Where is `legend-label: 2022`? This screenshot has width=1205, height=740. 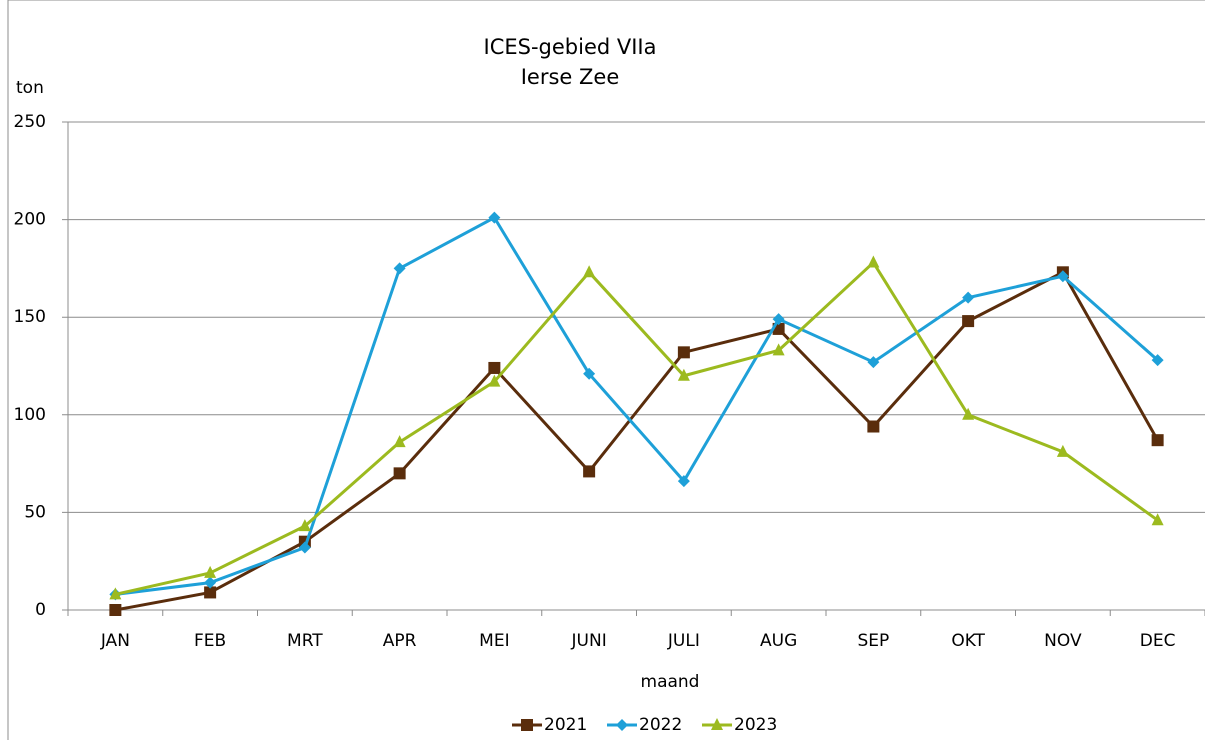
legend-label: 2022 is located at coordinates (660, 725).